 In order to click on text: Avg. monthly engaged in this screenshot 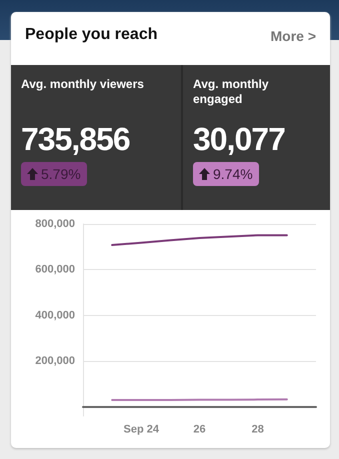, I will do `click(231, 92)`.